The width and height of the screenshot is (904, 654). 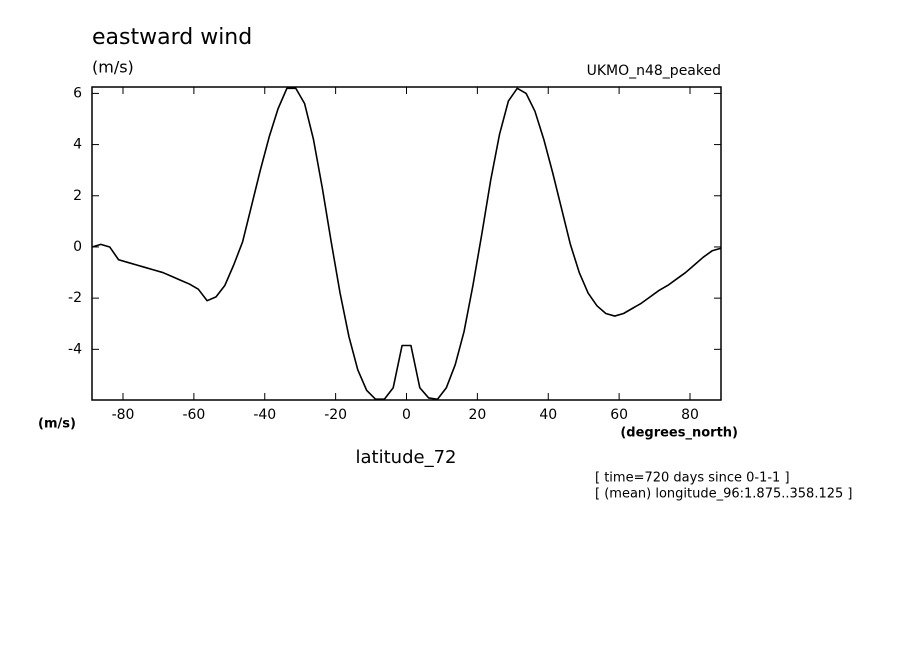 I want to click on x-tick-label: -60, so click(x=193, y=415).